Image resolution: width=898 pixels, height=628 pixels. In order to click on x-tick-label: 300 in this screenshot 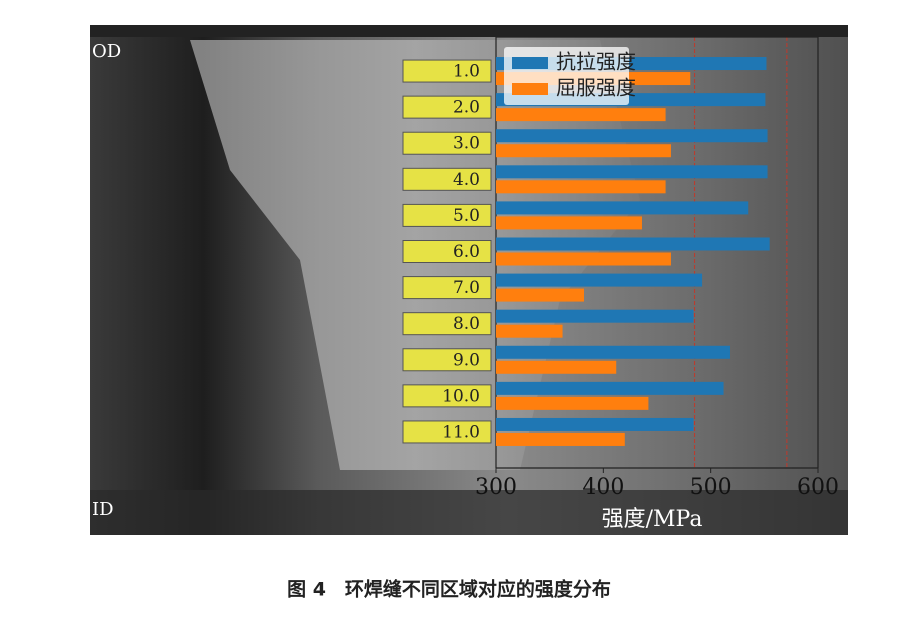, I will do `click(496, 487)`.